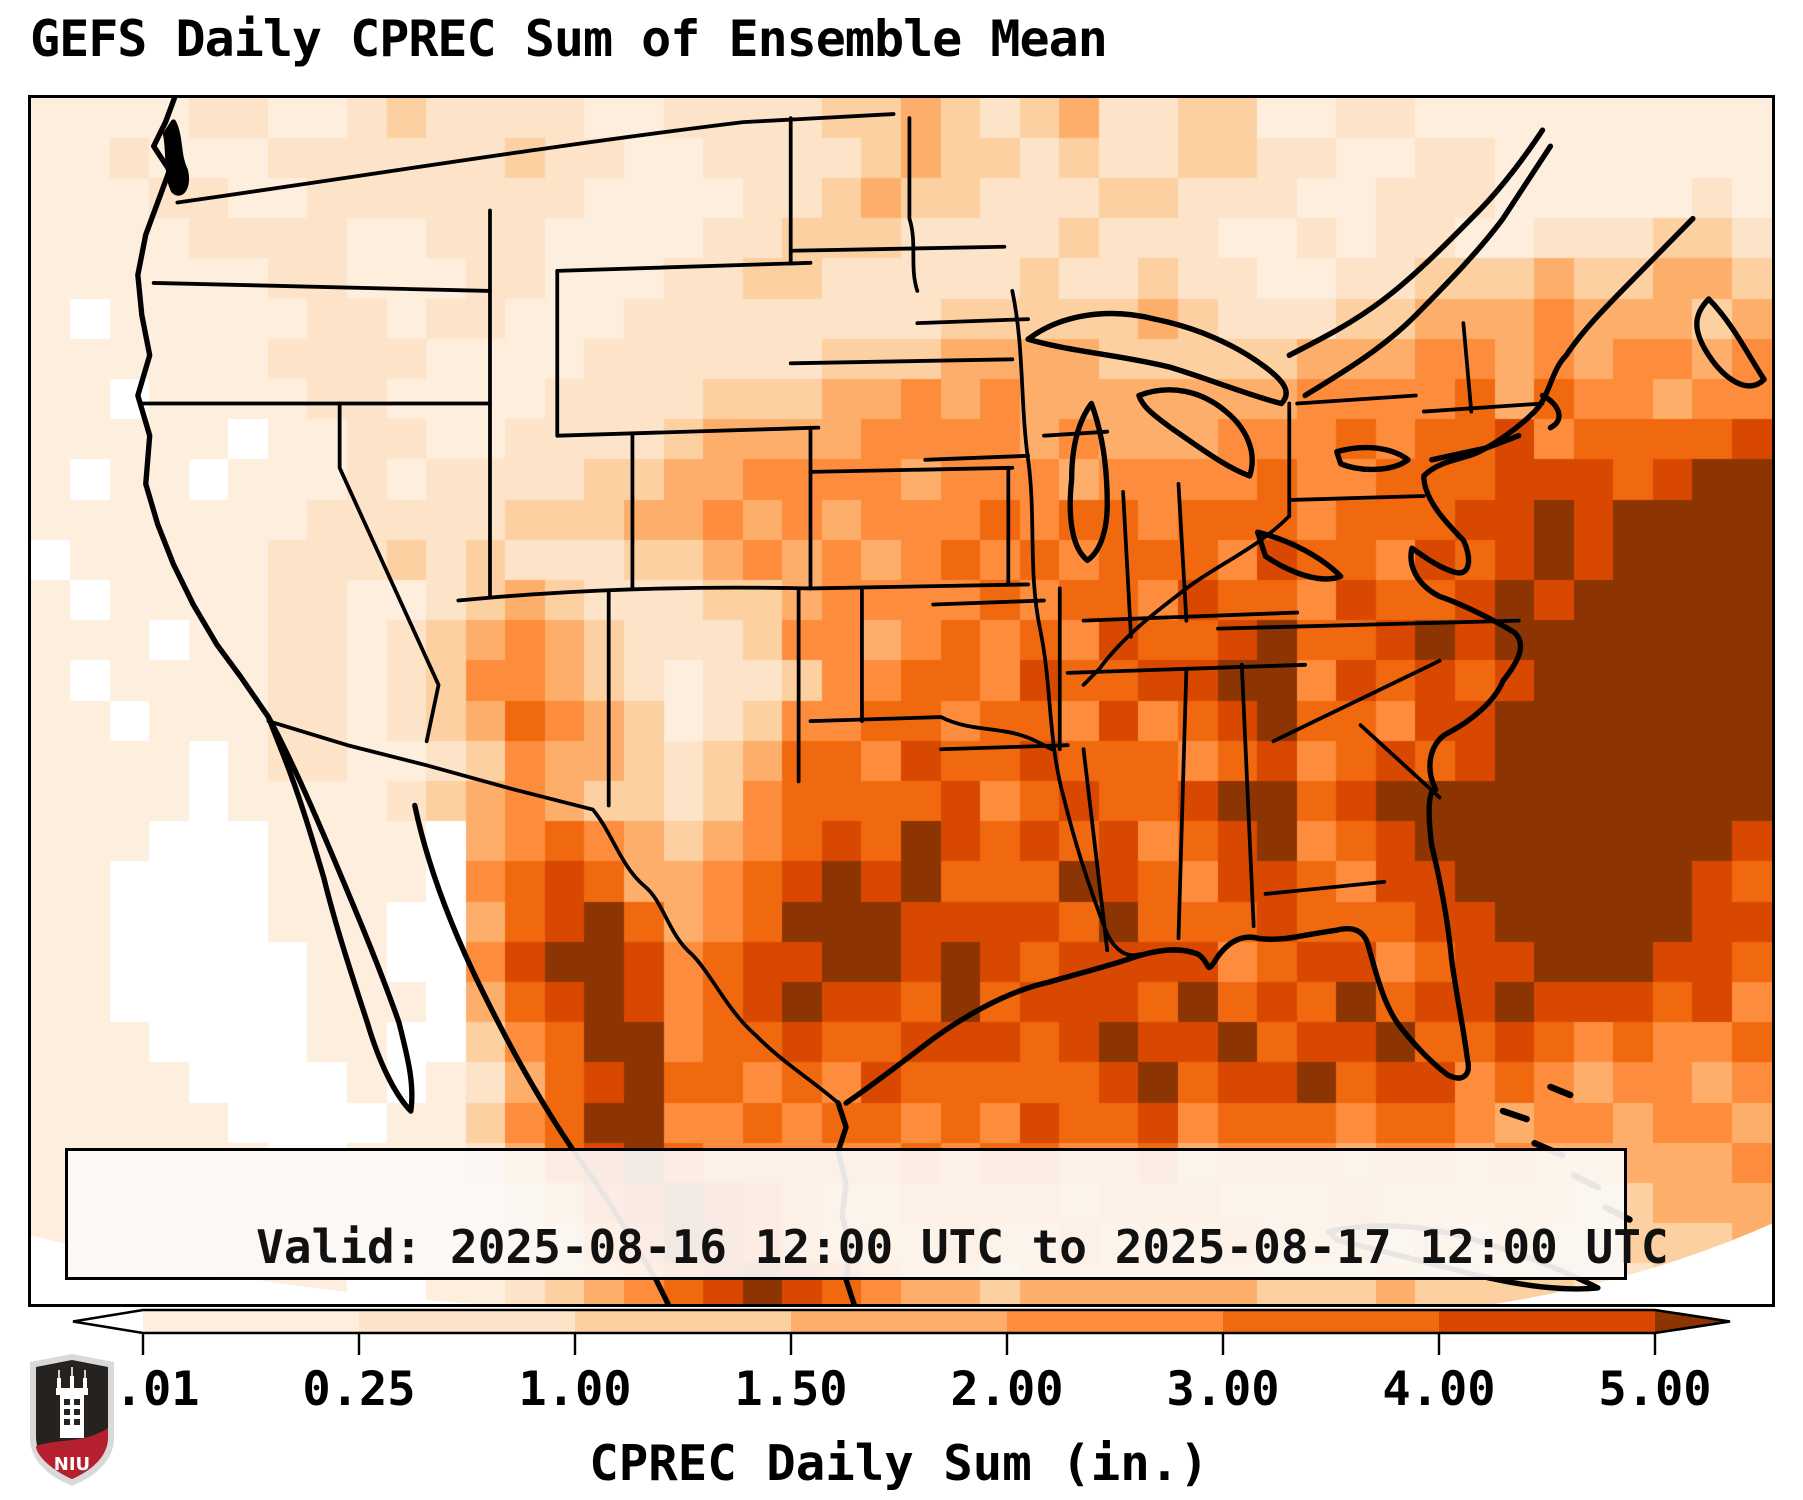  I want to click on colorbar-under-arrow, so click(108, 1321).